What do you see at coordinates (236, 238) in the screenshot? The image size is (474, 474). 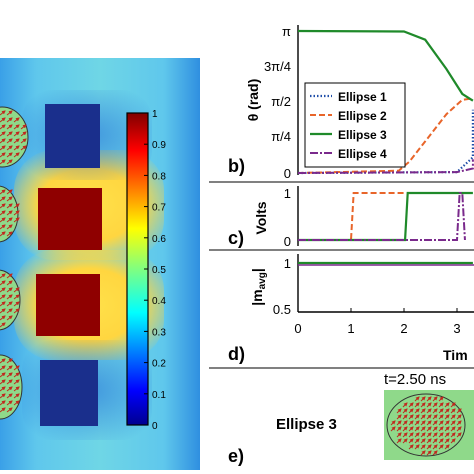 I see `panel-c-label: c)` at bounding box center [236, 238].